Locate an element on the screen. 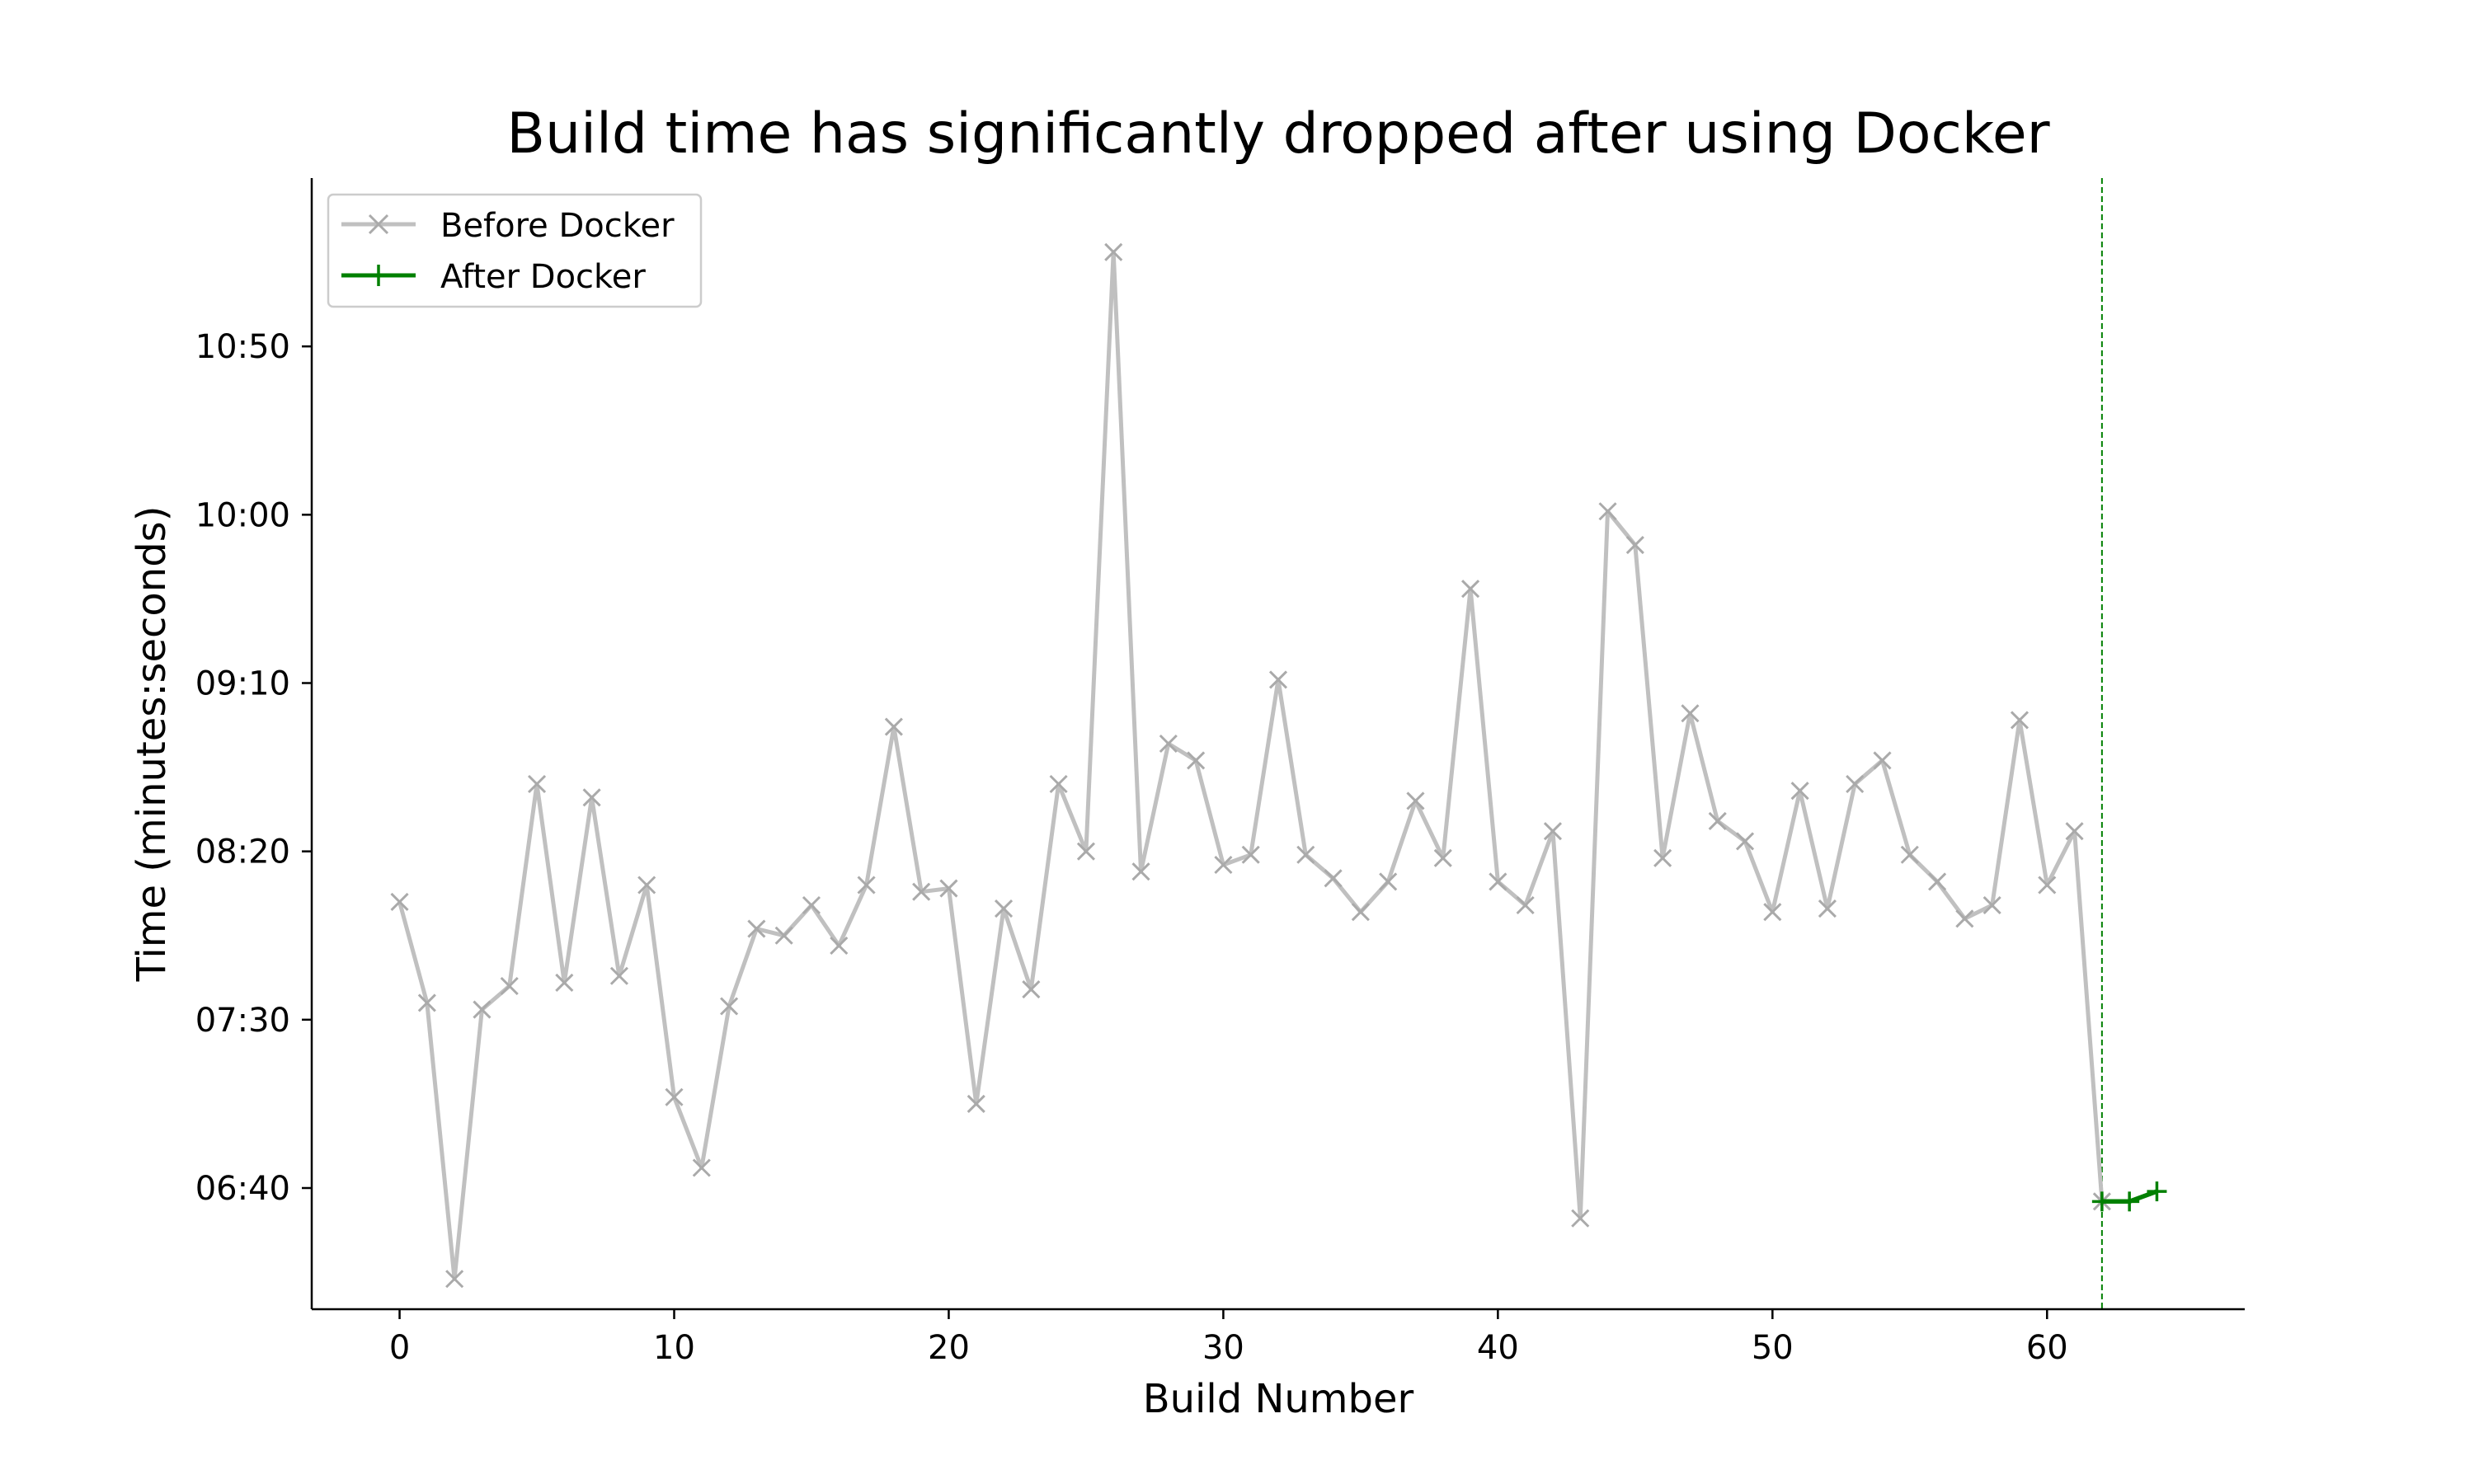  legend-marker-before-docker is located at coordinates (378, 224).